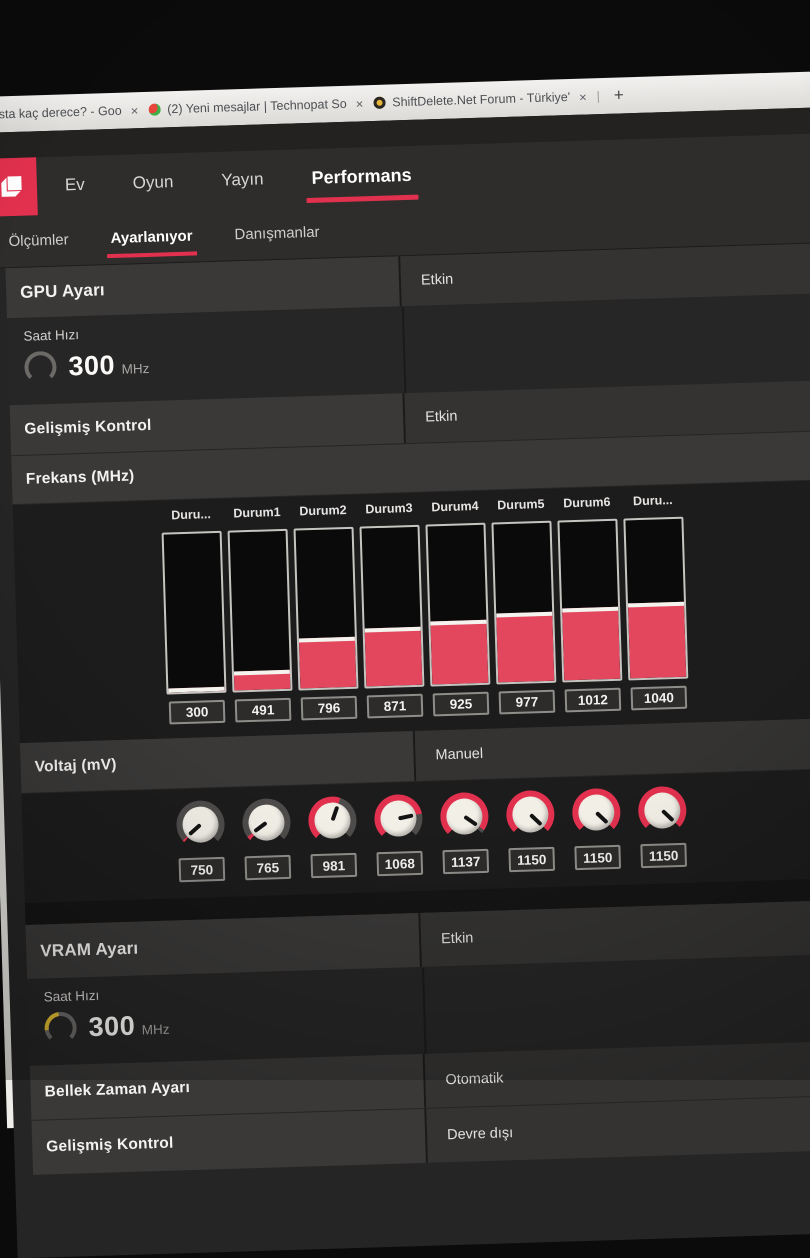  I want to click on tab-olcumler: Ölçümler, so click(38, 241).